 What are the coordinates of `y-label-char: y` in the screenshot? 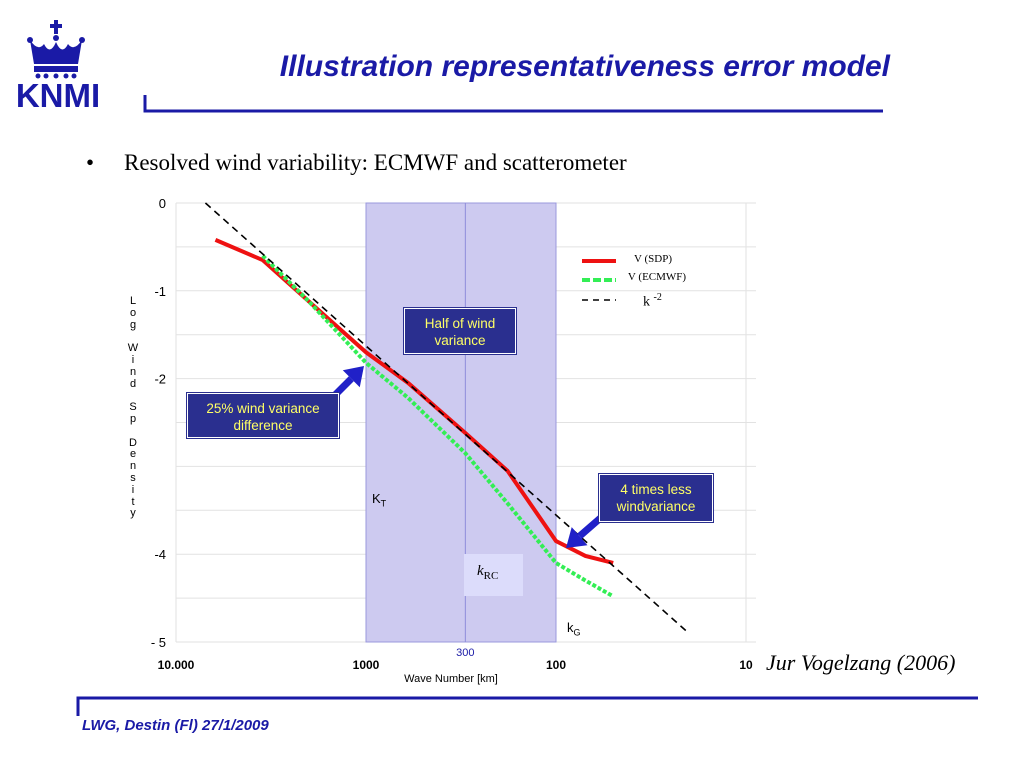 It's located at (133, 513).